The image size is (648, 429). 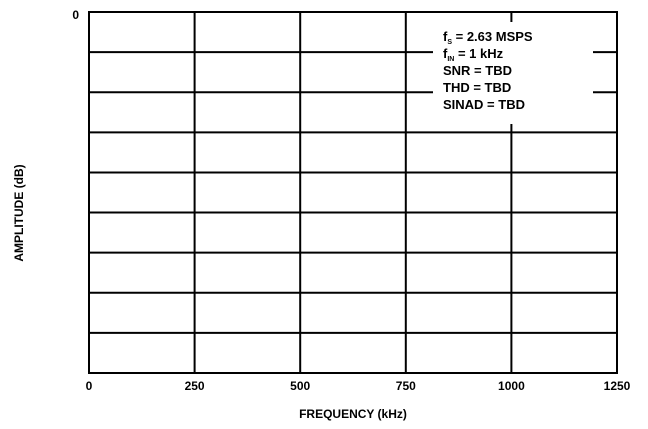 What do you see at coordinates (477, 87) in the screenshot?
I see `annotation-line: THD = TBD` at bounding box center [477, 87].